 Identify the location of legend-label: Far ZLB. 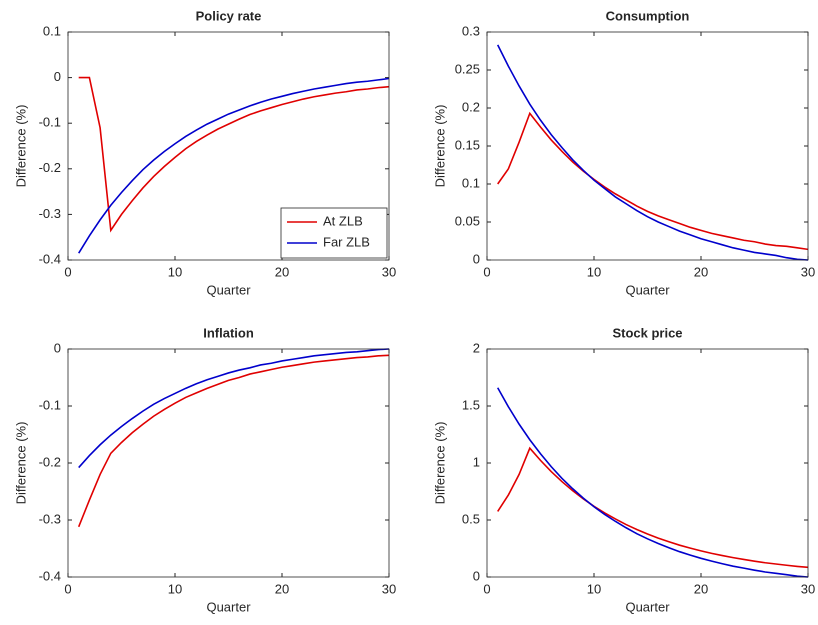
(346, 241).